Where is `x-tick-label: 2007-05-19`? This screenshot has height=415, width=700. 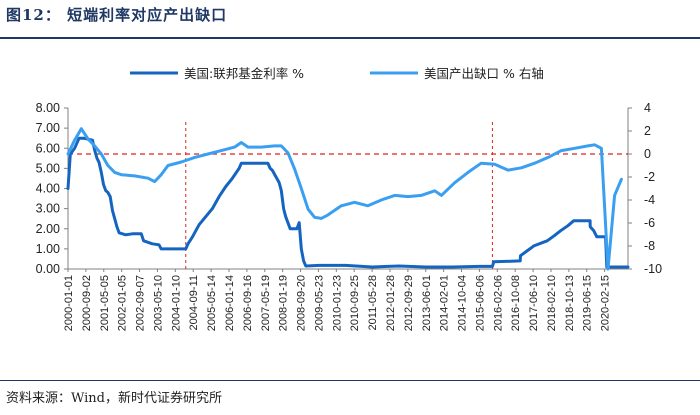 x-tick-label: 2007-05-19 is located at coordinates (266, 303).